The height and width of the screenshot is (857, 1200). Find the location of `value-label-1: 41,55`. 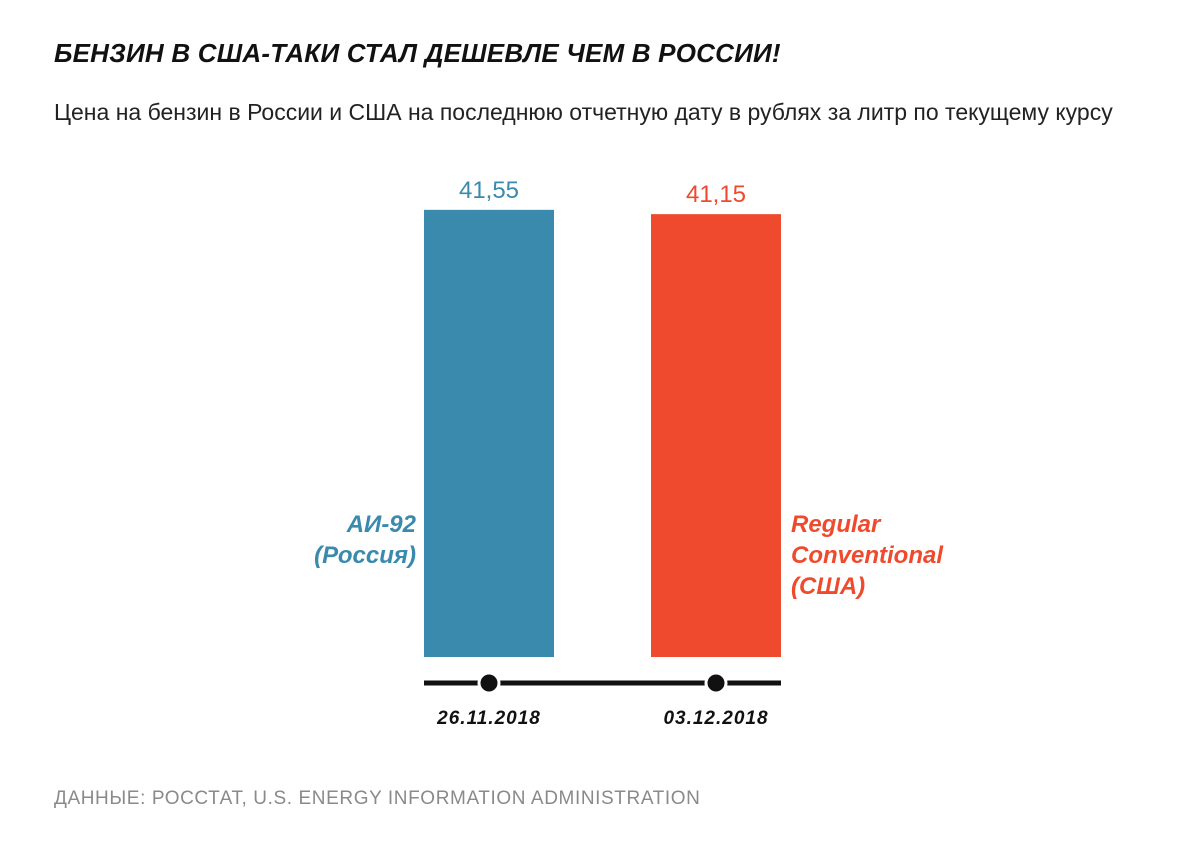

value-label-1: 41,55 is located at coordinates (489, 190).